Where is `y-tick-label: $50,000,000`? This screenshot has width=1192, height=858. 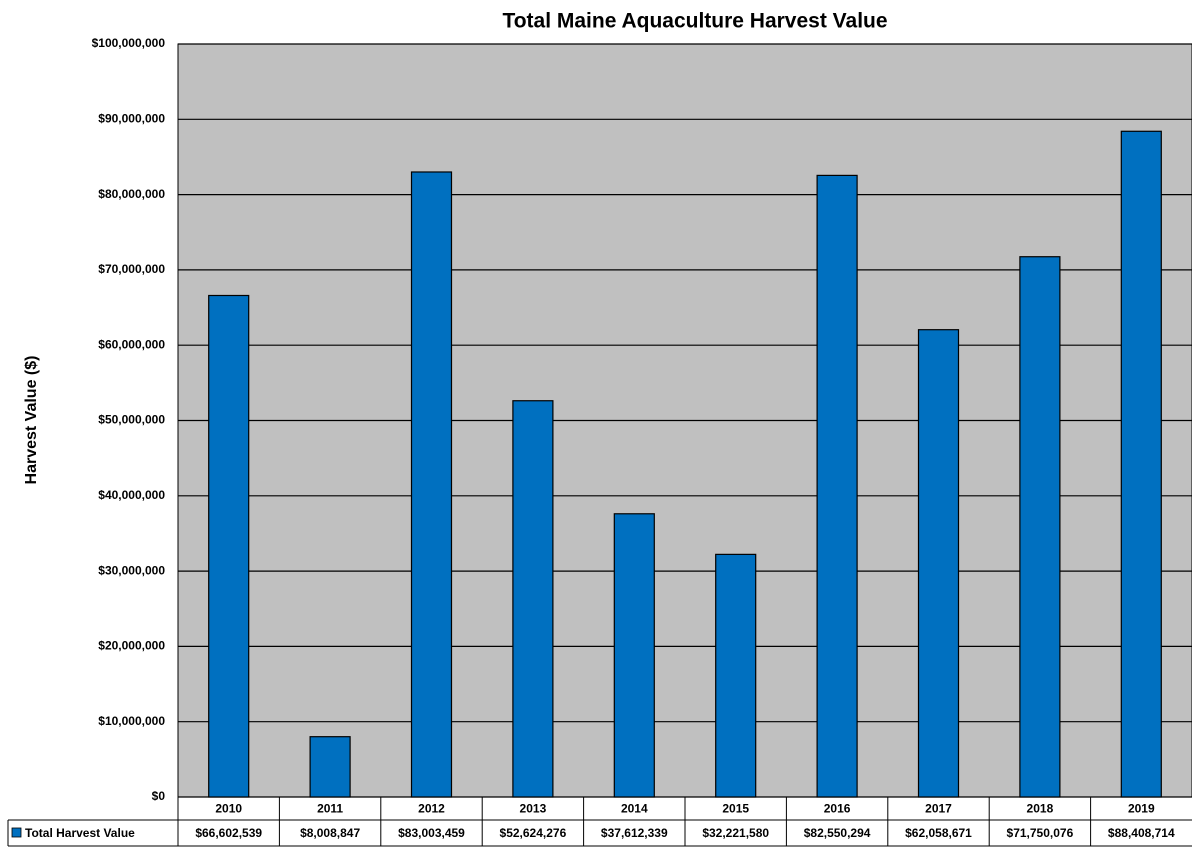
y-tick-label: $50,000,000 is located at coordinates (131, 420).